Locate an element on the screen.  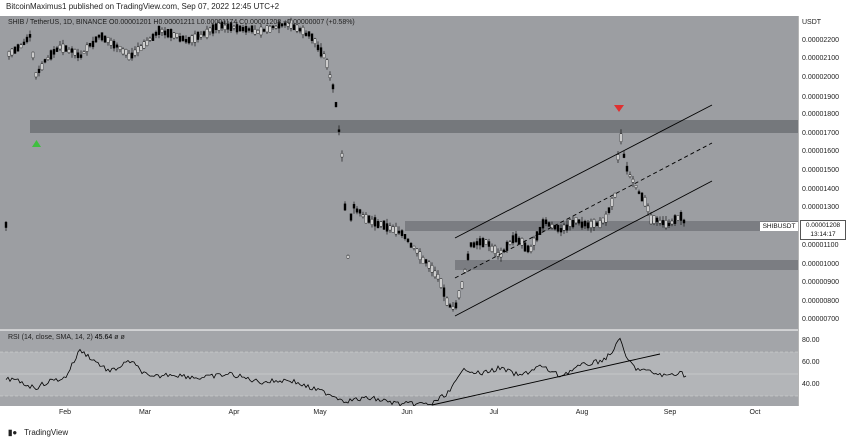
channel-mid-line is located at coordinates (583, 210).